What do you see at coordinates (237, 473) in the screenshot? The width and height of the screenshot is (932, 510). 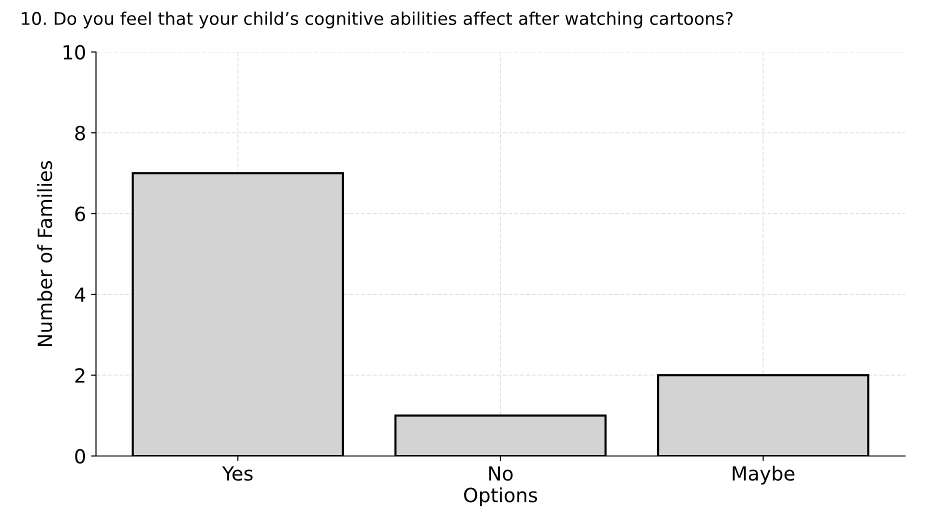 I see `x-tick-label: Yes` at bounding box center [237, 473].